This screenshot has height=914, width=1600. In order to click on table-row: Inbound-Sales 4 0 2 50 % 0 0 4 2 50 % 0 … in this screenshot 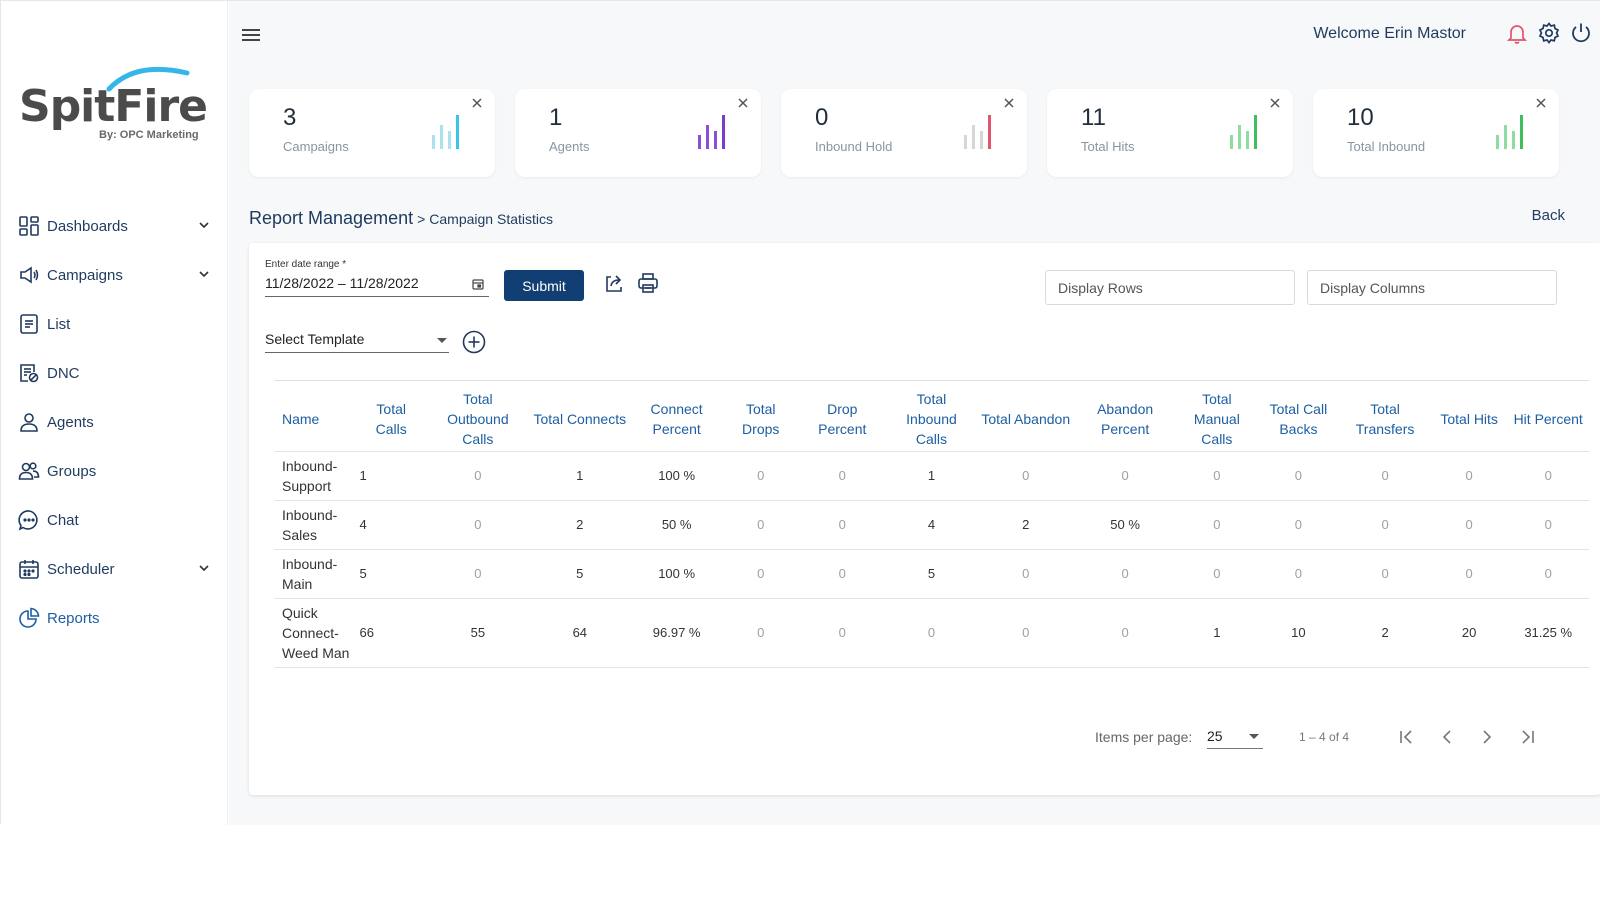, I will do `click(931, 525)`.